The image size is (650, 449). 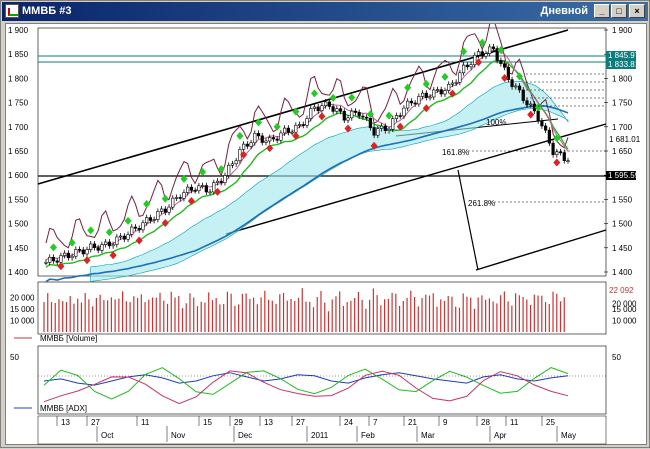 I want to click on price-y-tick-left: 1 450, so click(x=18, y=248).